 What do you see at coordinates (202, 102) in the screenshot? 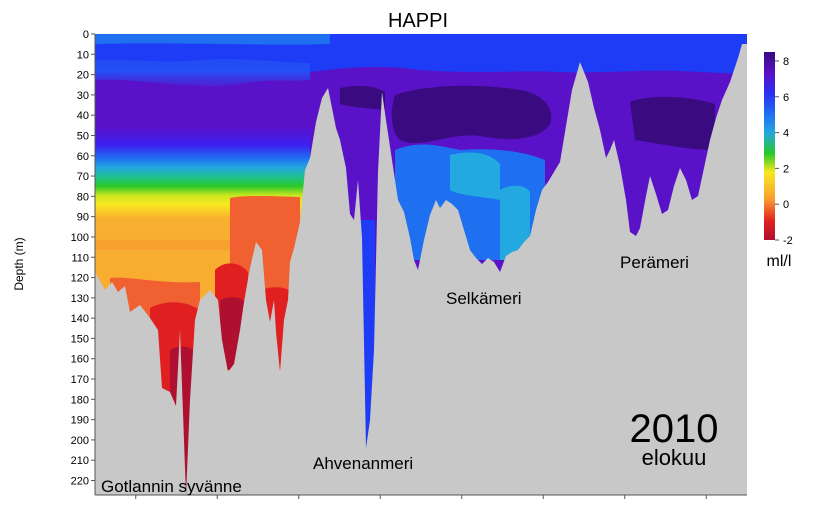
I see `gotland-purple-layer` at bounding box center [202, 102].